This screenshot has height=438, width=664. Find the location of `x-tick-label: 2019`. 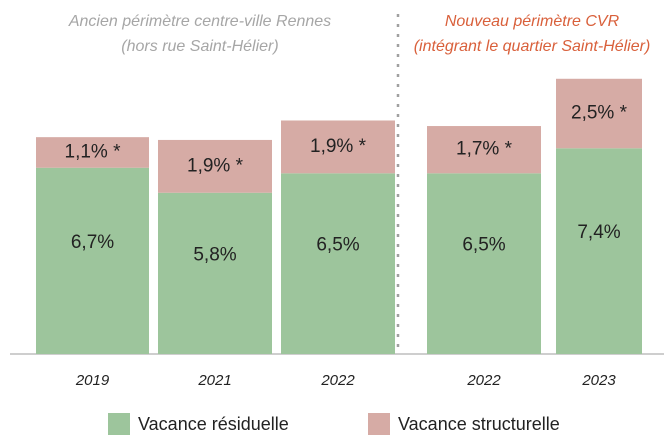

x-tick-label: 2019 is located at coordinates (92, 380).